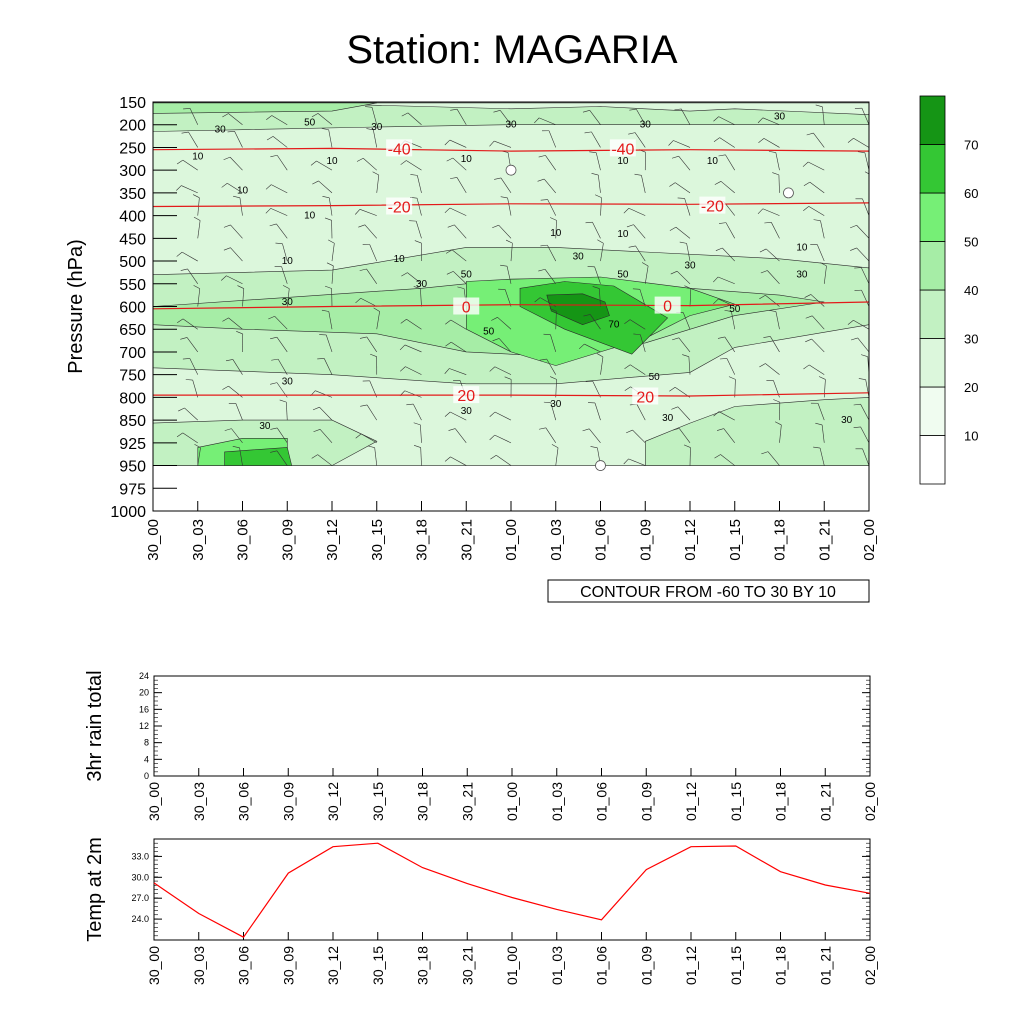 This screenshot has height=1024, width=1024. What do you see at coordinates (824, 540) in the screenshot?
I see `x-tick-label: 01_21` at bounding box center [824, 540].